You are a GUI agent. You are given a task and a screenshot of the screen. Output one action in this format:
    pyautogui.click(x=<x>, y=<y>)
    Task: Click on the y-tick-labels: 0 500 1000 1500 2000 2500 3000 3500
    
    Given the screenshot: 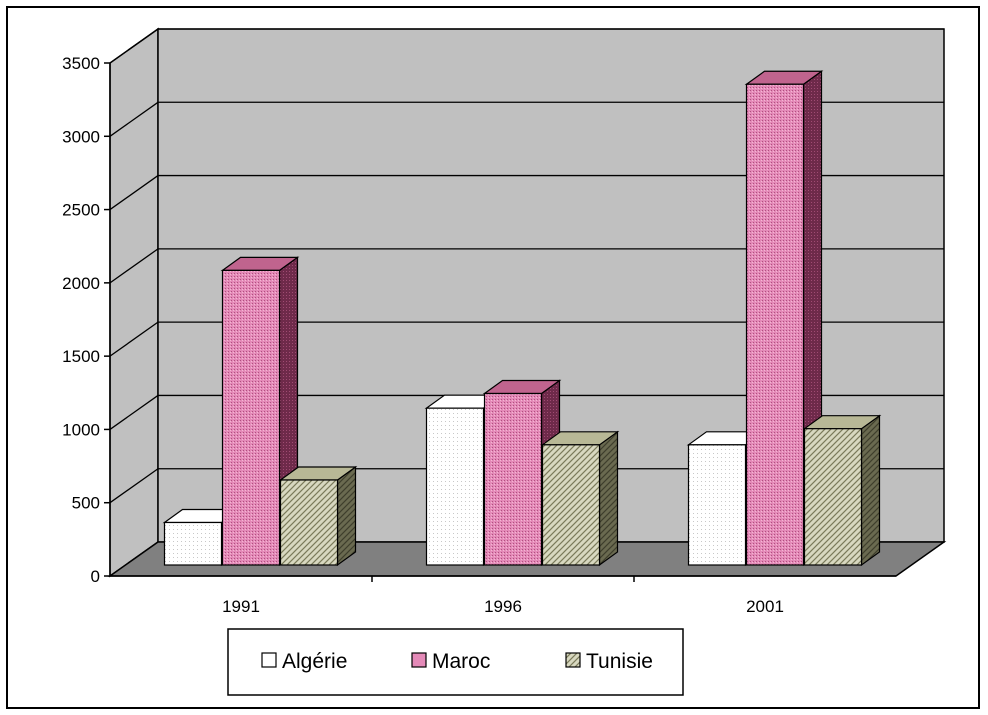 What is the action you would take?
    pyautogui.click(x=81, y=320)
    